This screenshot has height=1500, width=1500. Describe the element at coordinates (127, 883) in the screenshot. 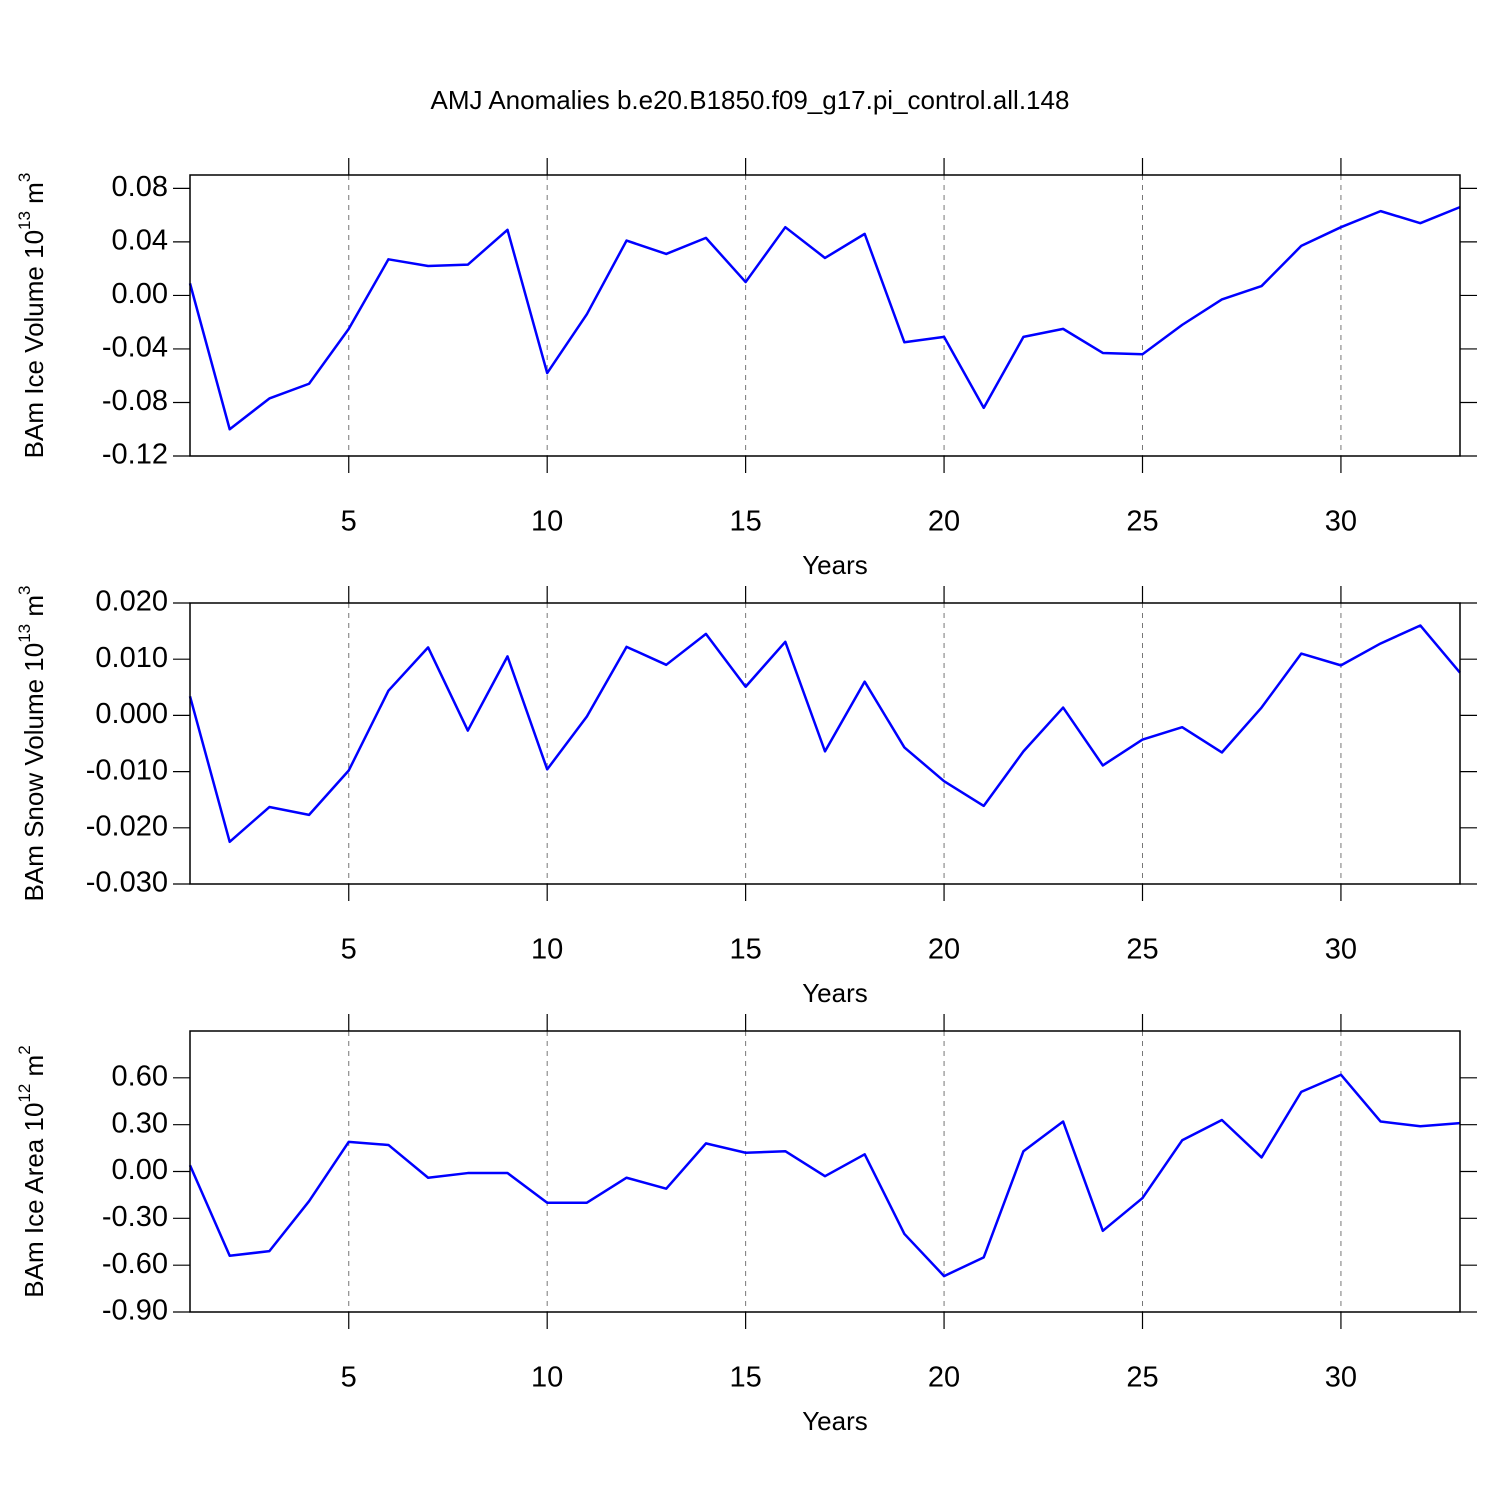

I see `y-tick-label: -0.030` at that location.